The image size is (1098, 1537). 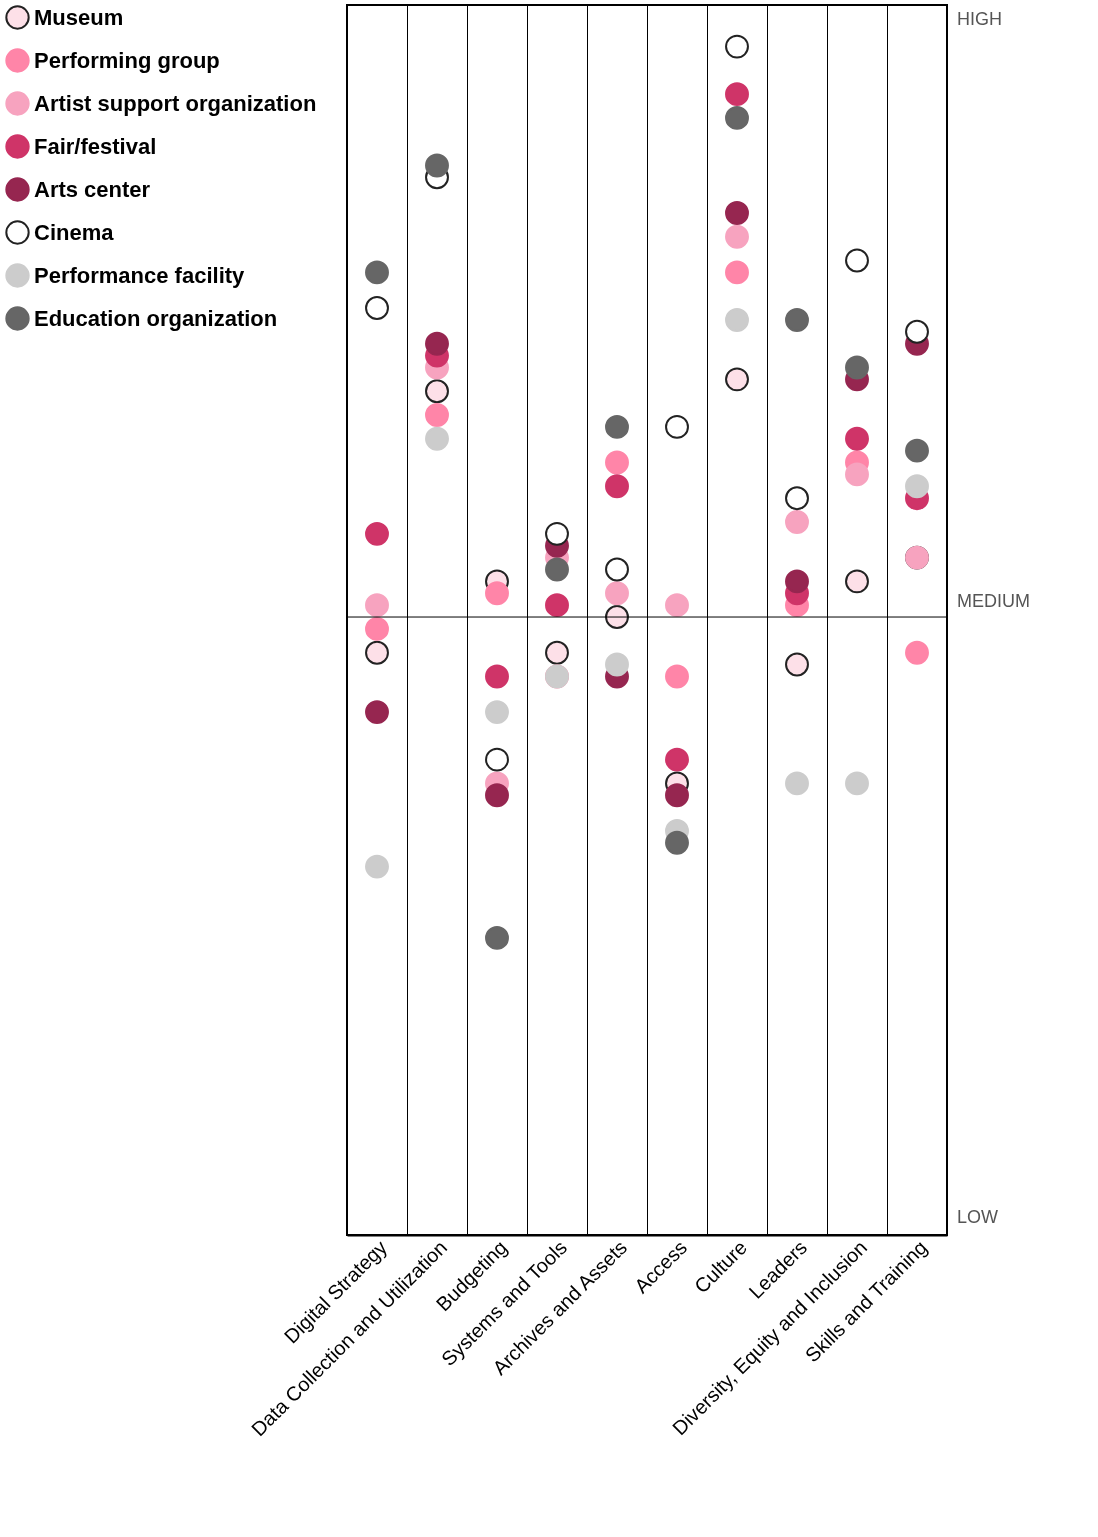 What do you see at coordinates (92, 189) in the screenshot?
I see `legend-label: Arts center` at bounding box center [92, 189].